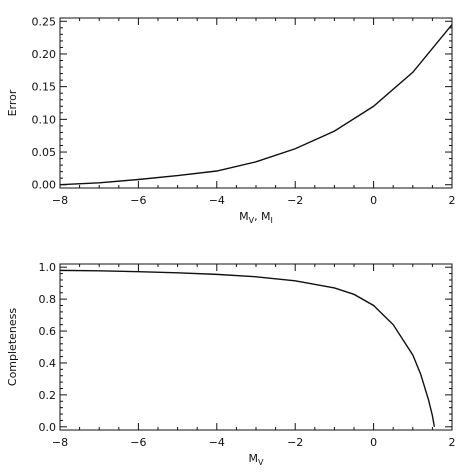  Describe the element at coordinates (262, 216) in the screenshot. I see `x-axis-label-separator: , M` at that location.